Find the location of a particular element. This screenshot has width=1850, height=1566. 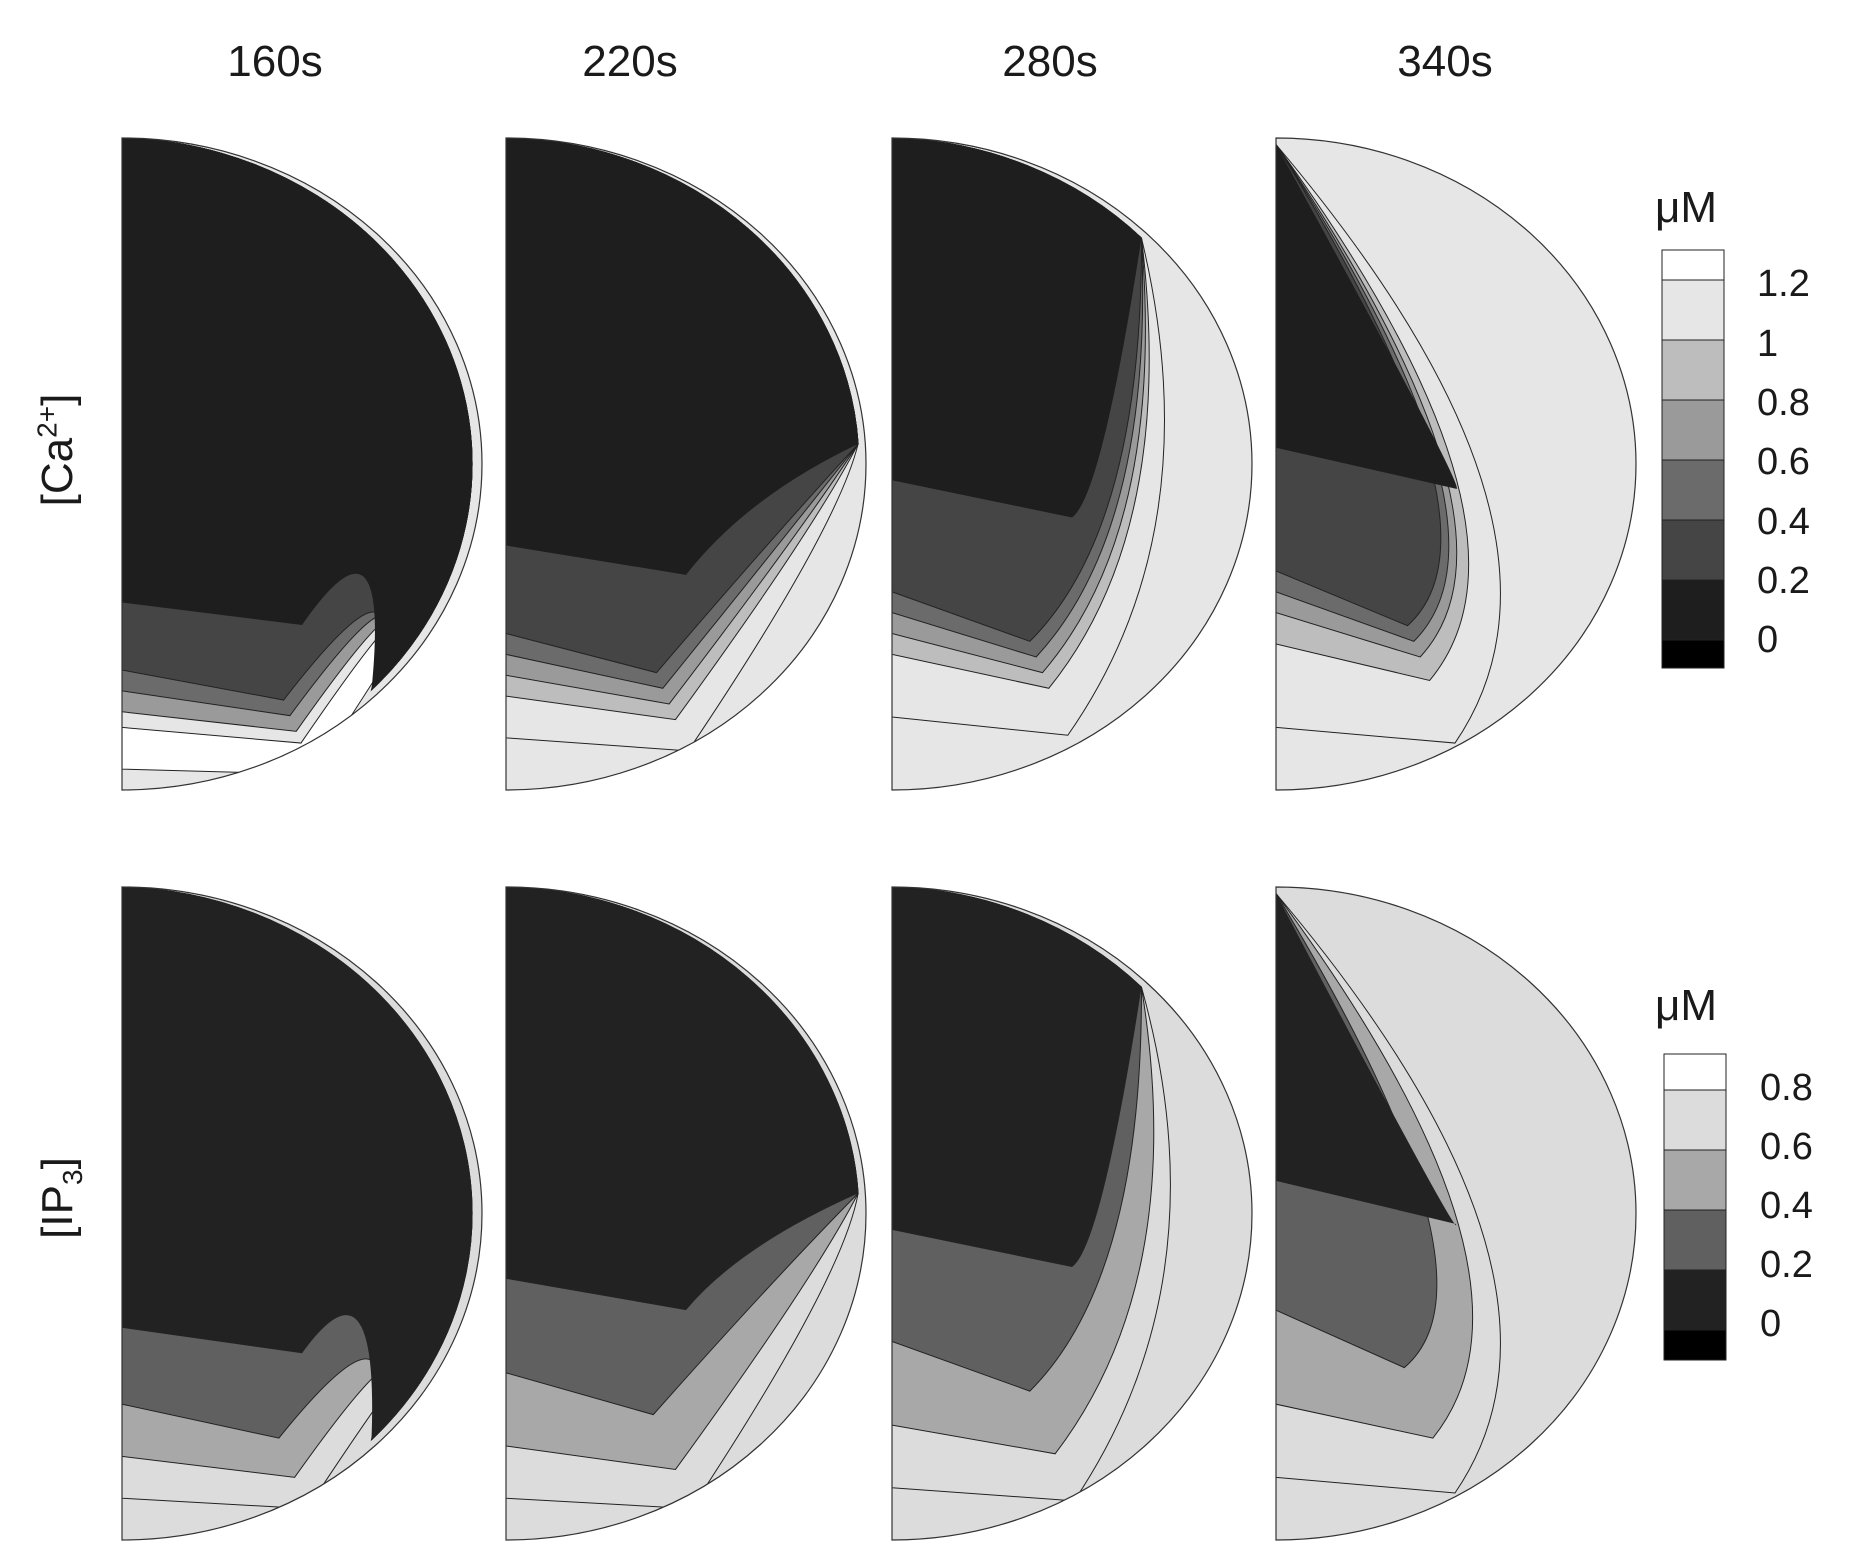

colorbar-calcium-tick: 0.6 is located at coordinates (1783, 462).